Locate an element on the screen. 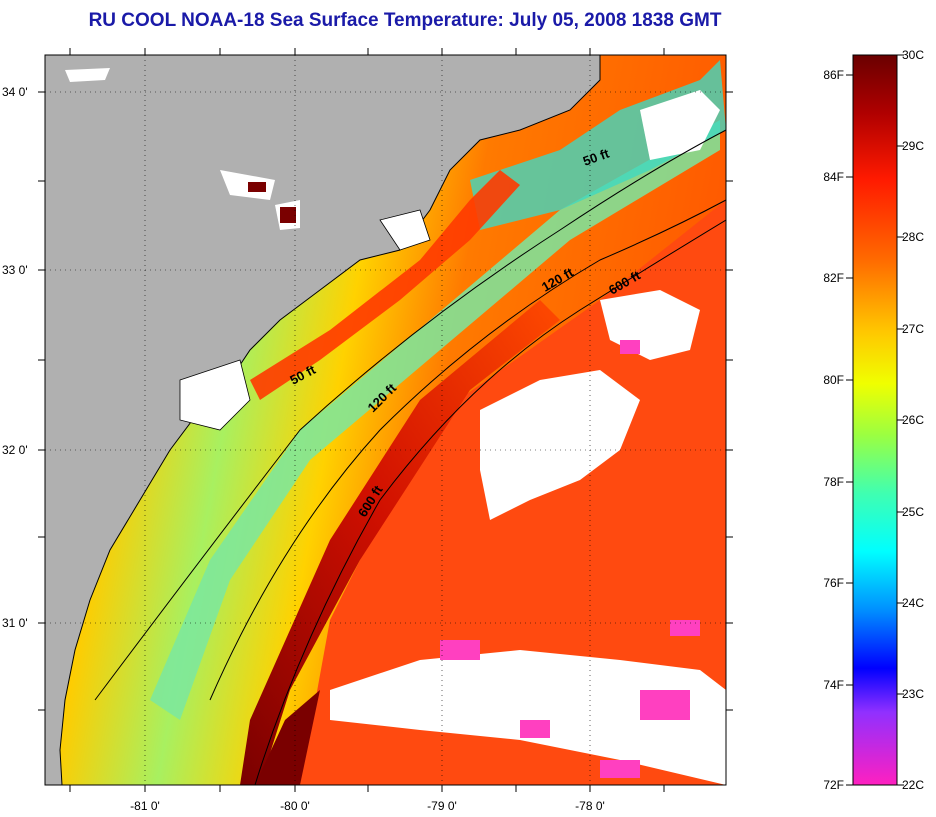 This screenshot has height=817, width=936. fahrenheit-label: 72F is located at coordinates (833, 785).